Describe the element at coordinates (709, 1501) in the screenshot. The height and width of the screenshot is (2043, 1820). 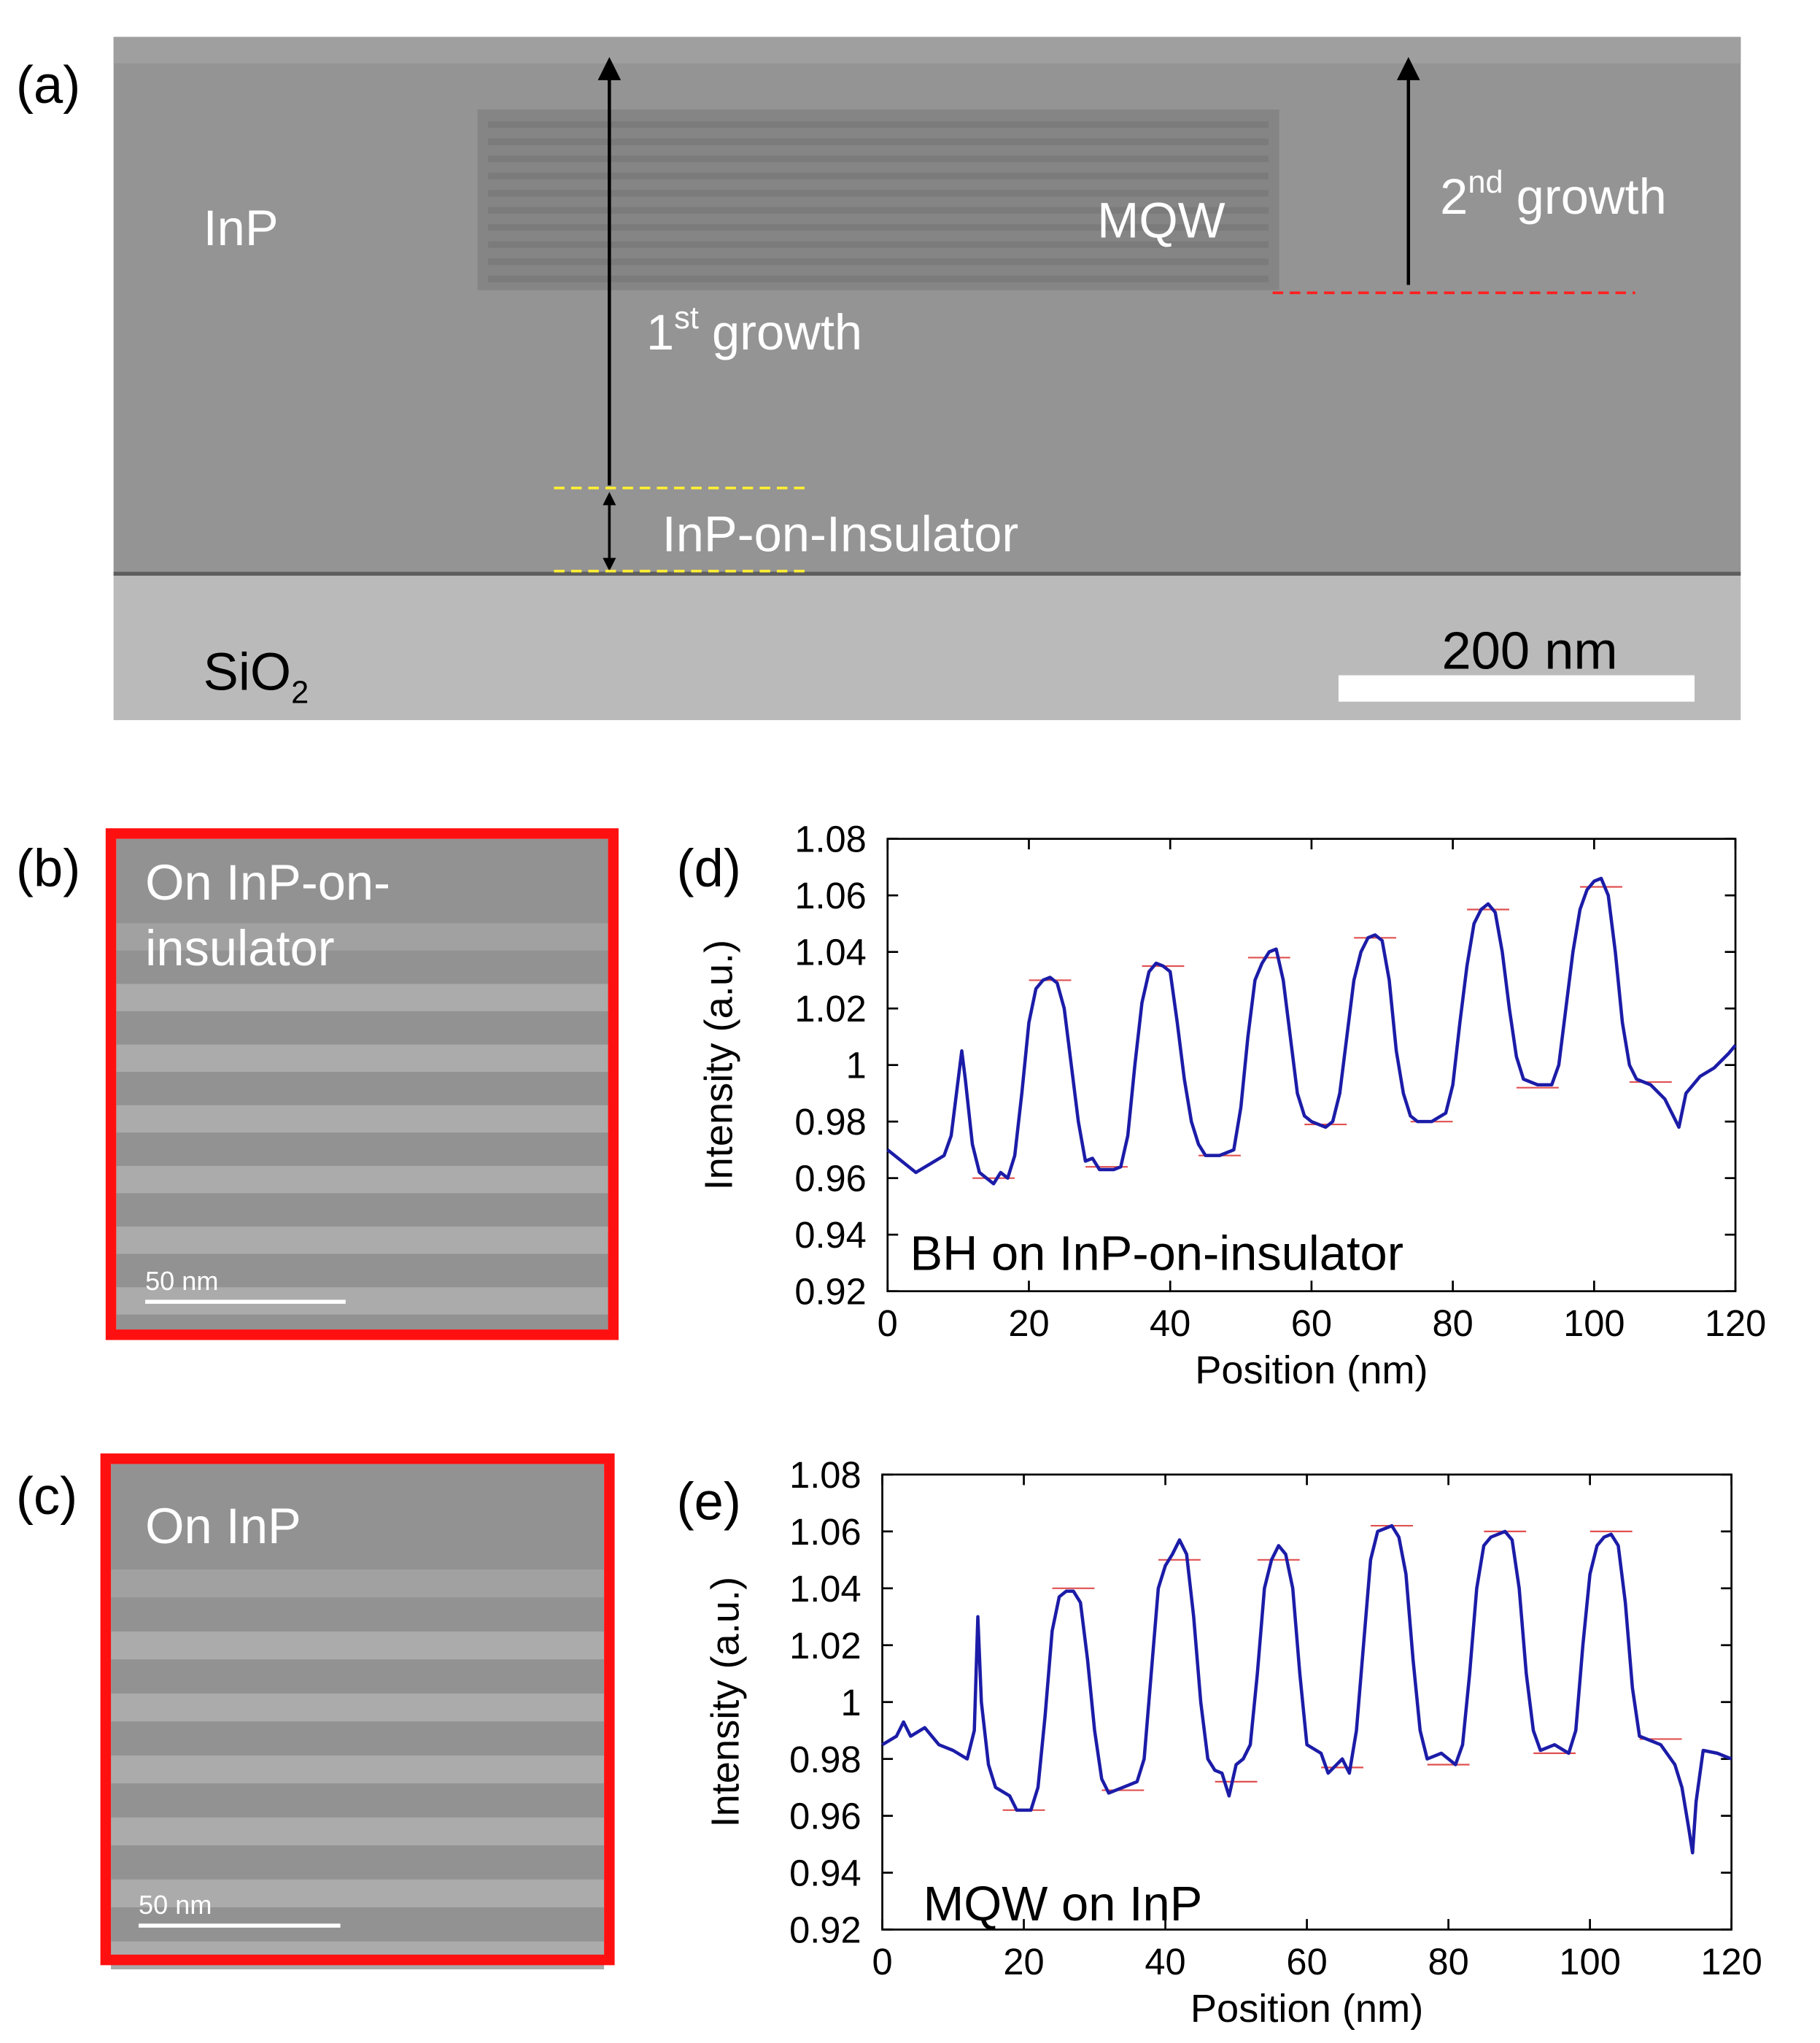
I see `panel-label: (e)` at that location.